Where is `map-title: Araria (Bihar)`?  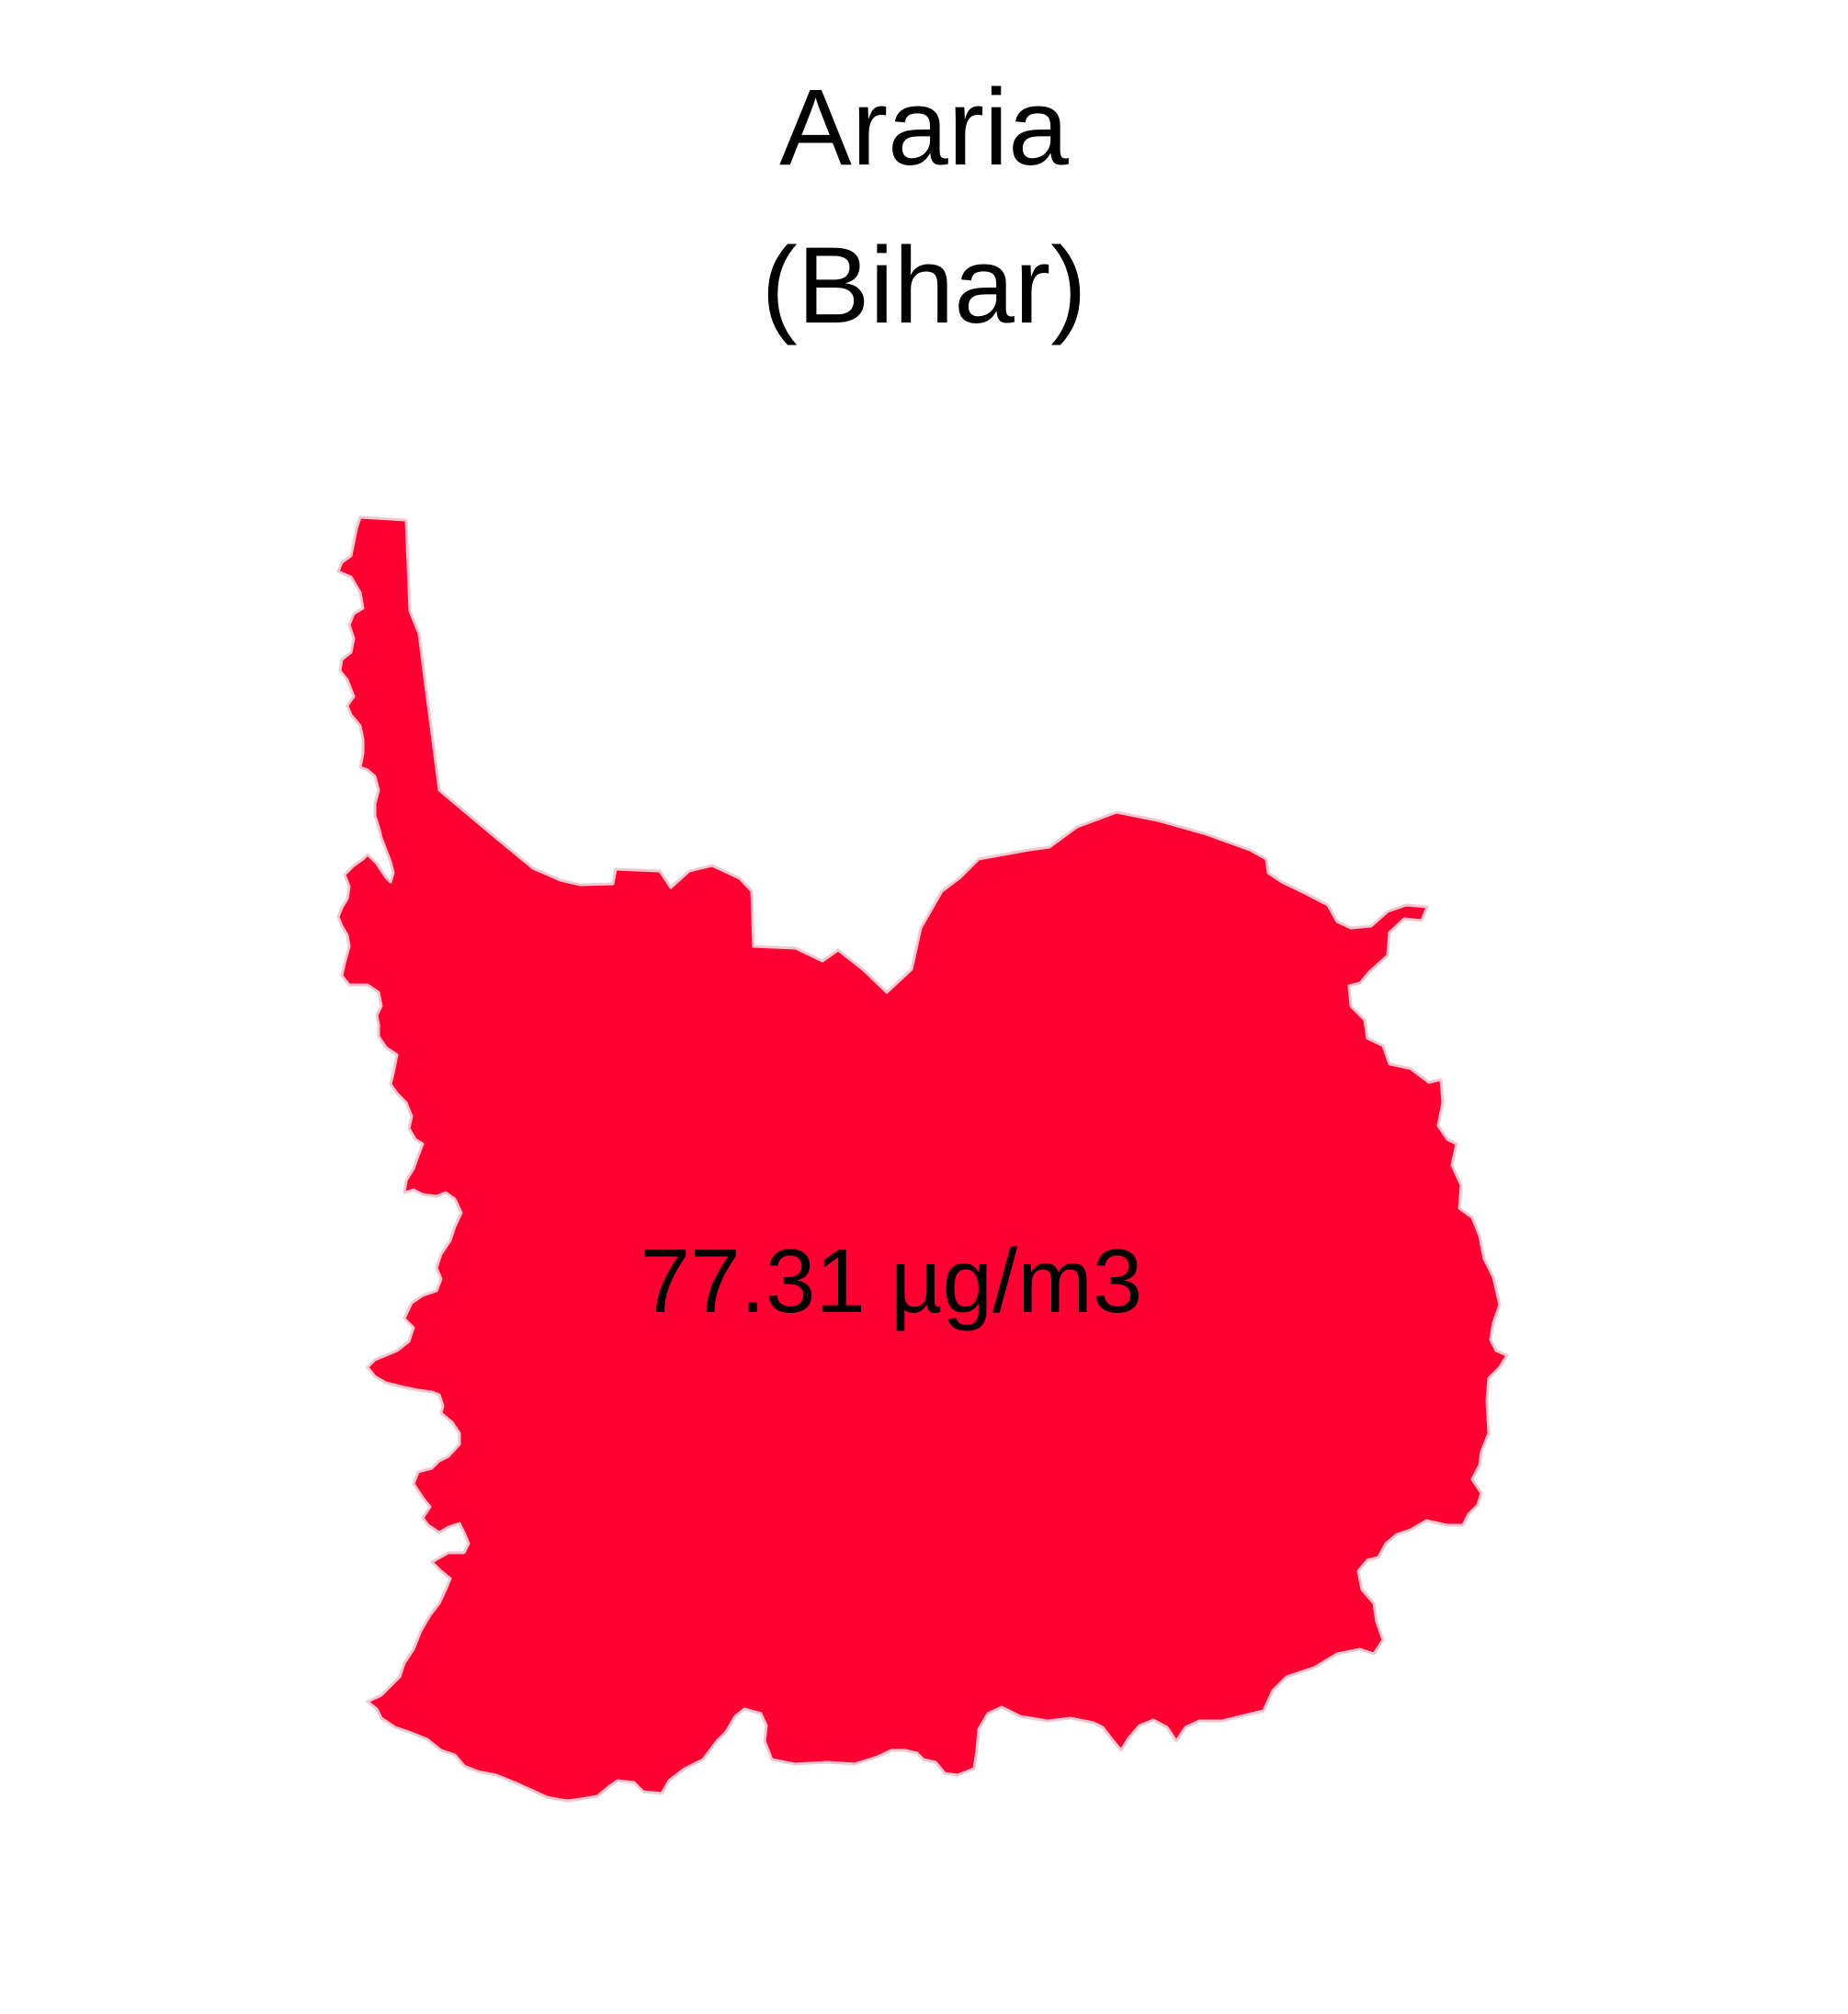
map-title: Araria (Bihar) is located at coordinates (924, 197).